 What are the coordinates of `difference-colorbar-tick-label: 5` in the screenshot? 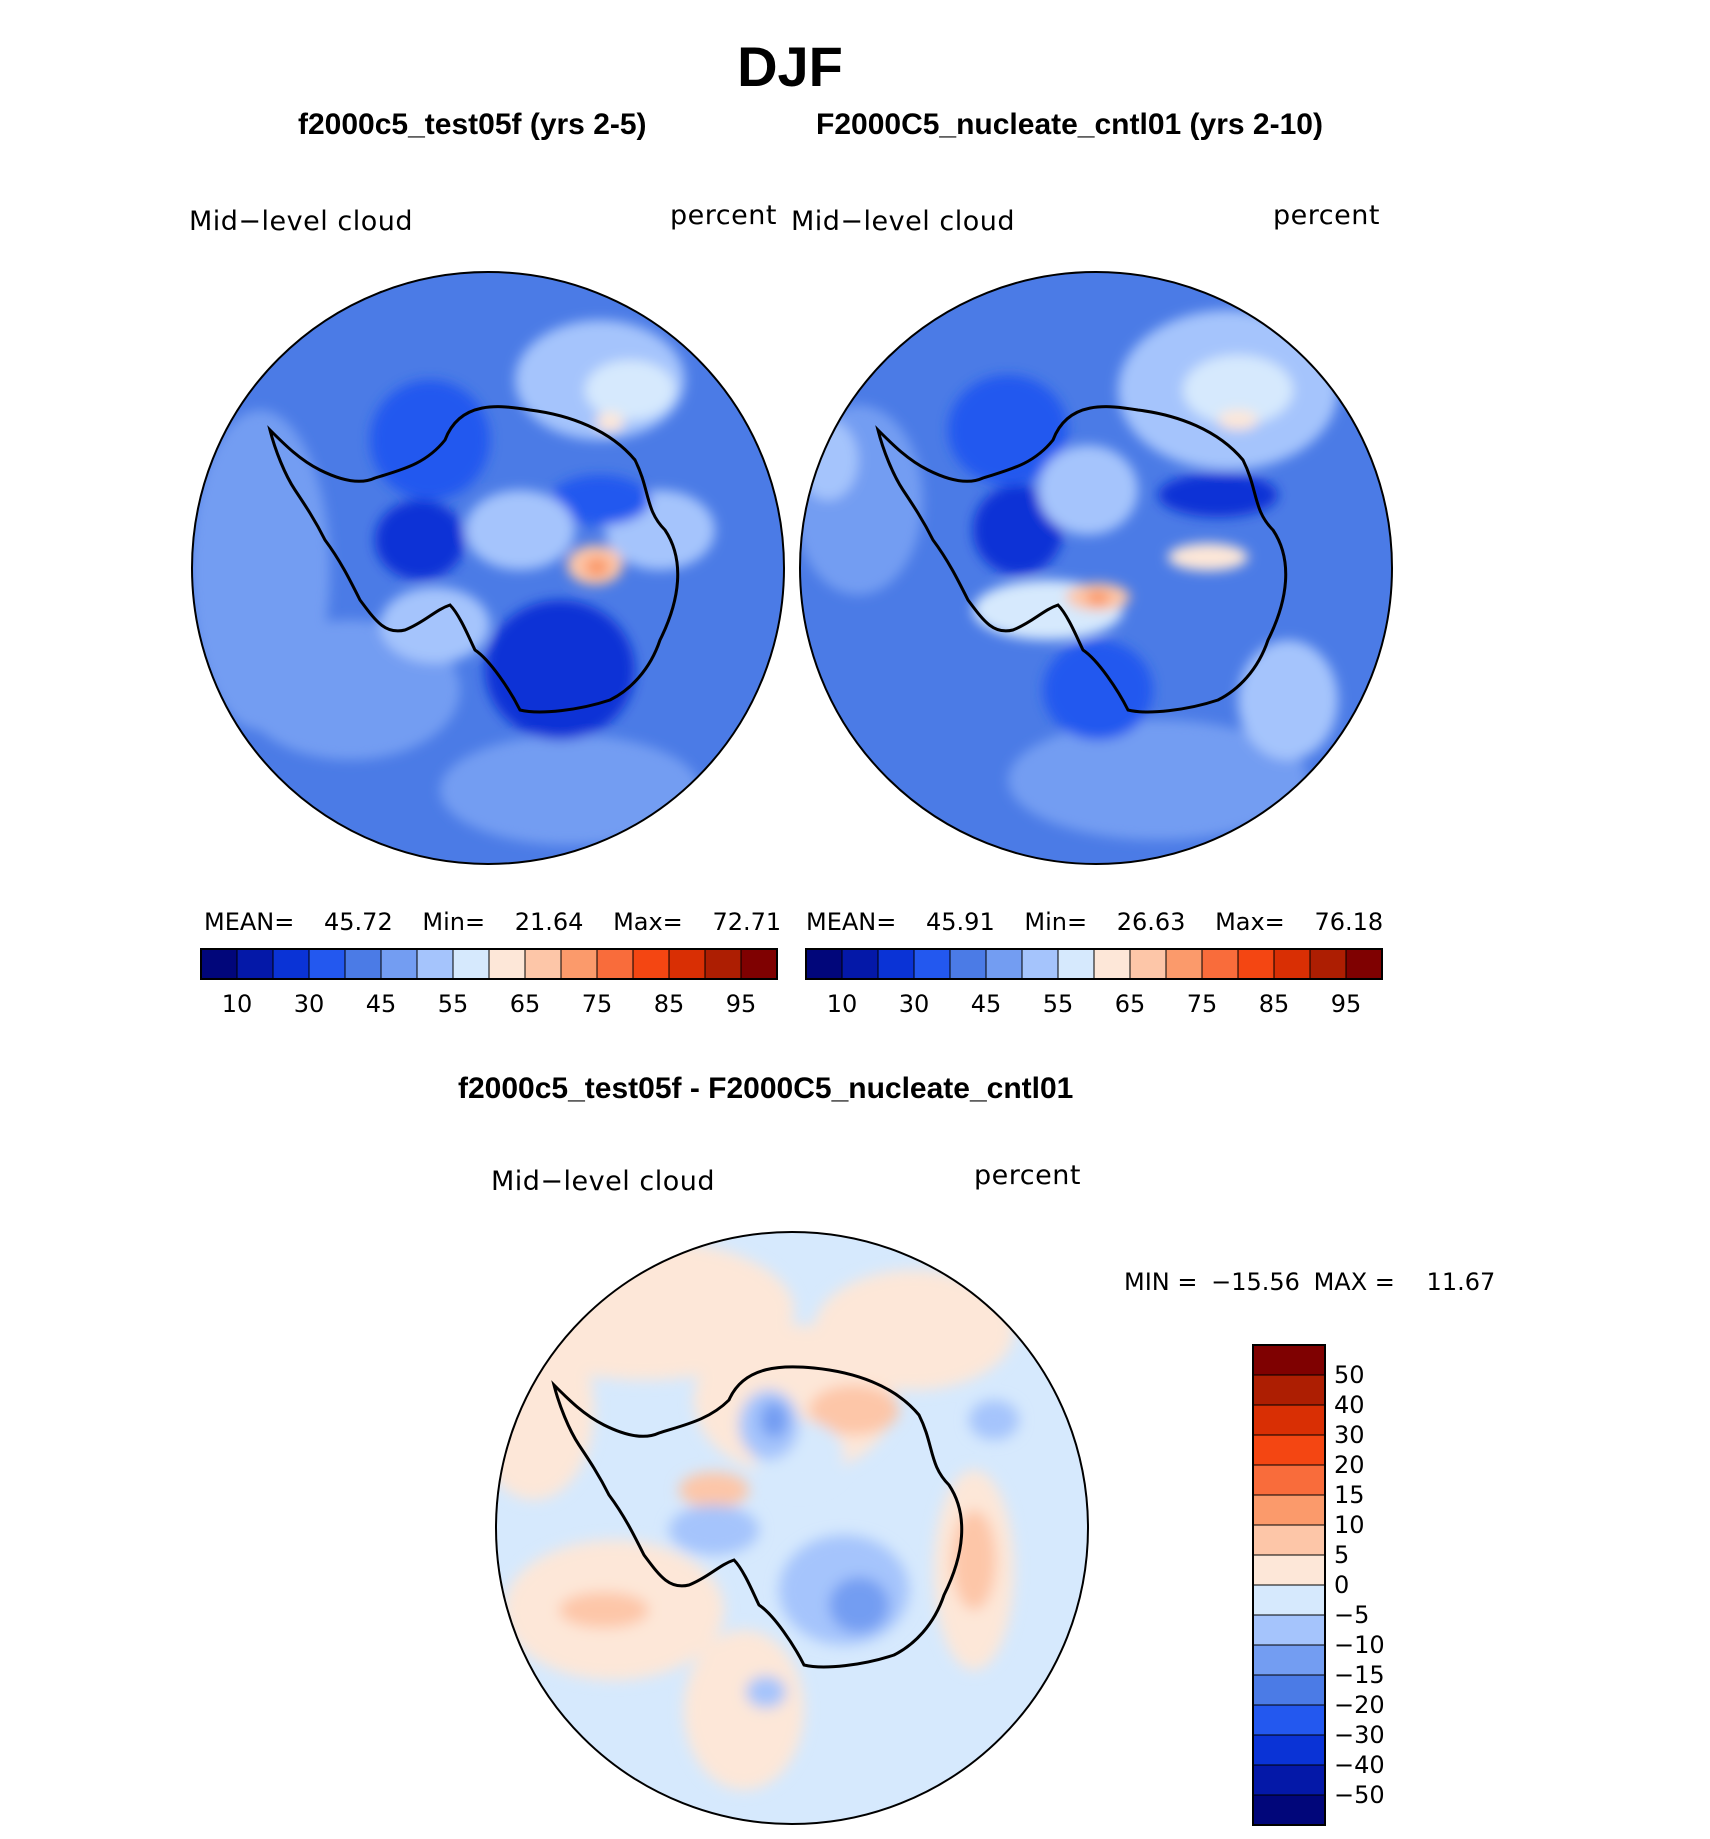 It's located at (1342, 1555).